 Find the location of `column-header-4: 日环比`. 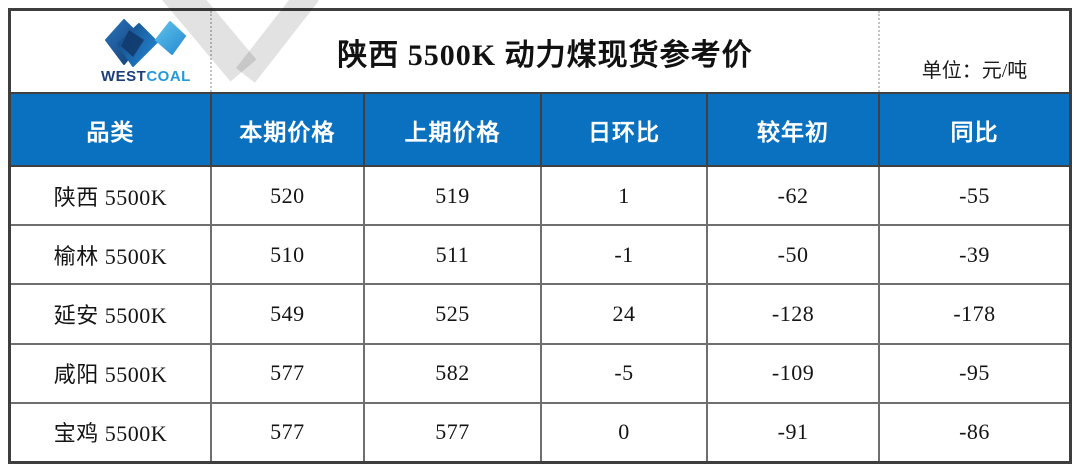

column-header-4: 日环比 is located at coordinates (622, 129).